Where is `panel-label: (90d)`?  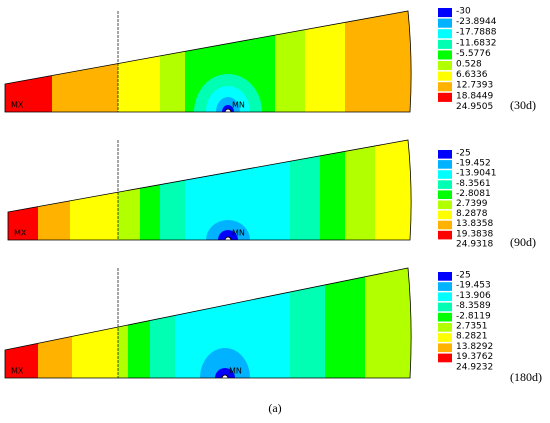 panel-label: (90d) is located at coordinates (523, 242).